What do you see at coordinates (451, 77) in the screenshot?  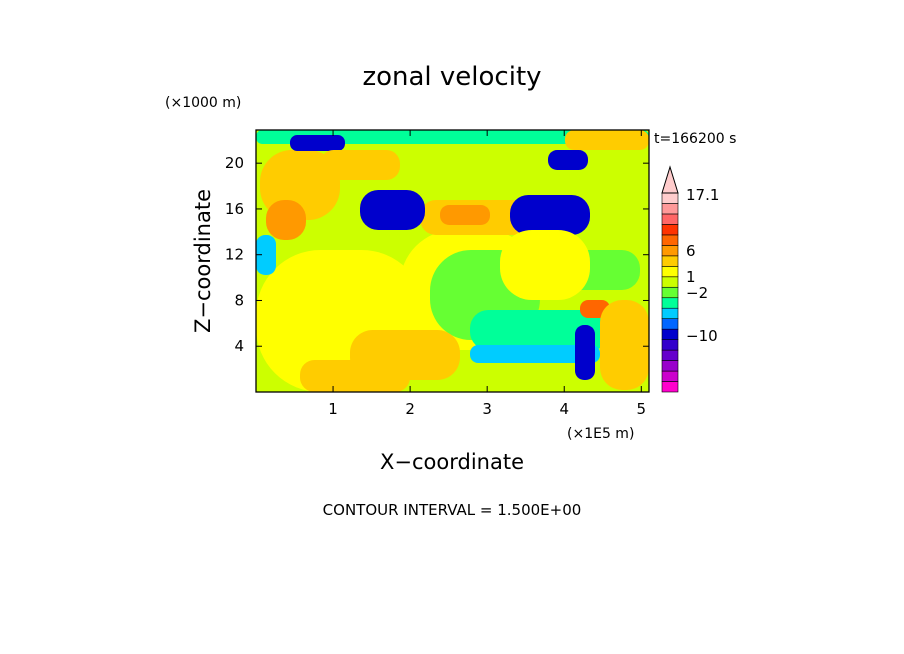 I see `chart-title: zonal velocity` at bounding box center [451, 77].